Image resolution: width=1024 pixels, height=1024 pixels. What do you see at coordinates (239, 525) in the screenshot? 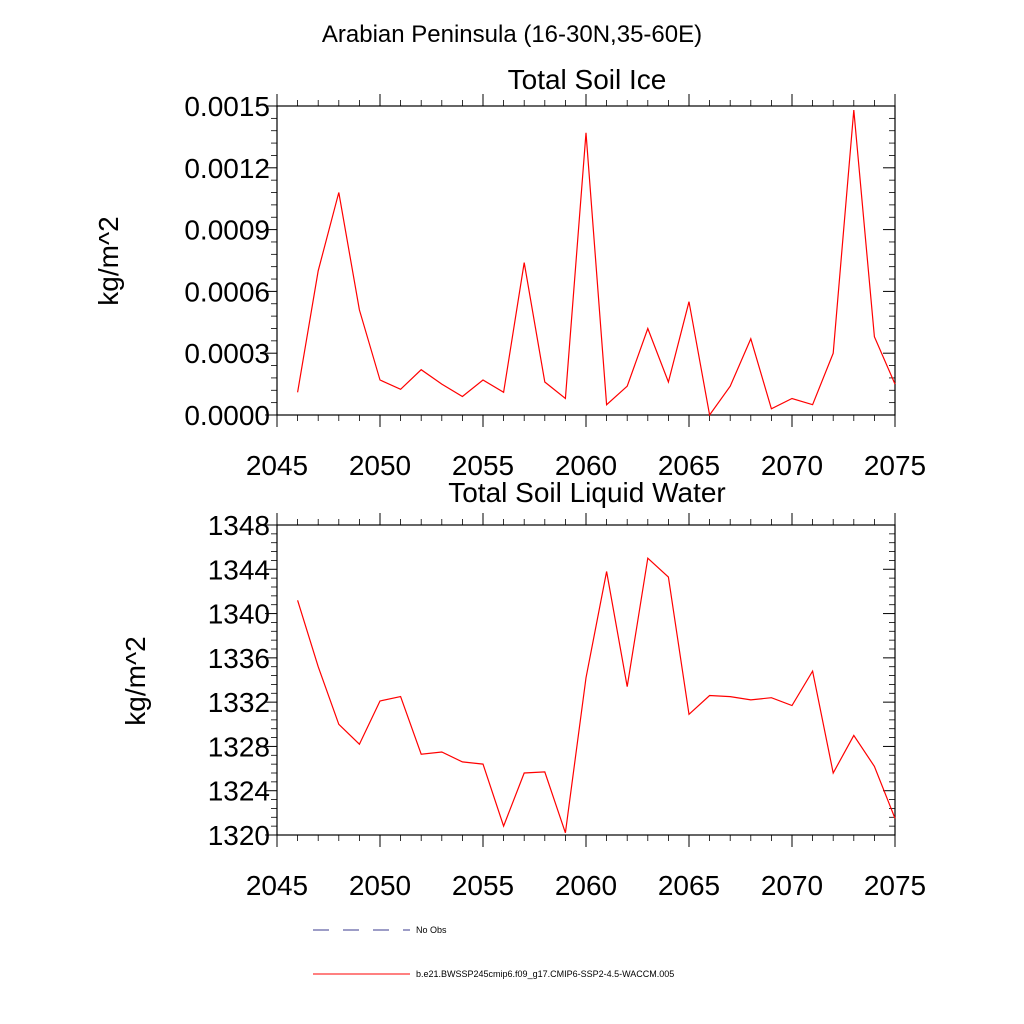
I see `y-tick-label: 1348` at bounding box center [239, 525].